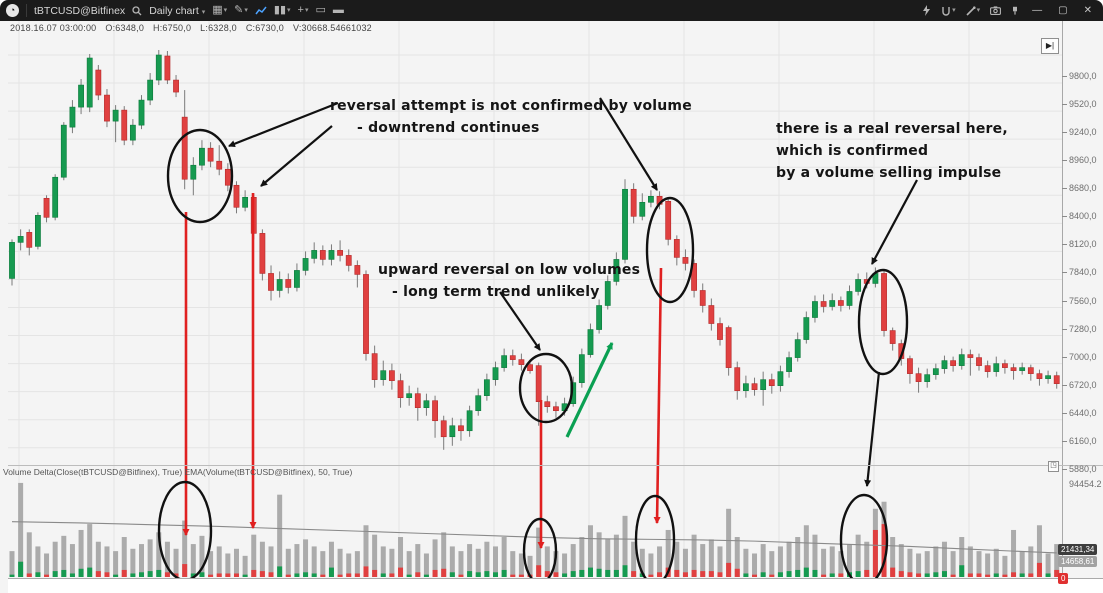  What do you see at coordinates (555, 465) in the screenshot?
I see `pane-separator` at bounding box center [555, 465].